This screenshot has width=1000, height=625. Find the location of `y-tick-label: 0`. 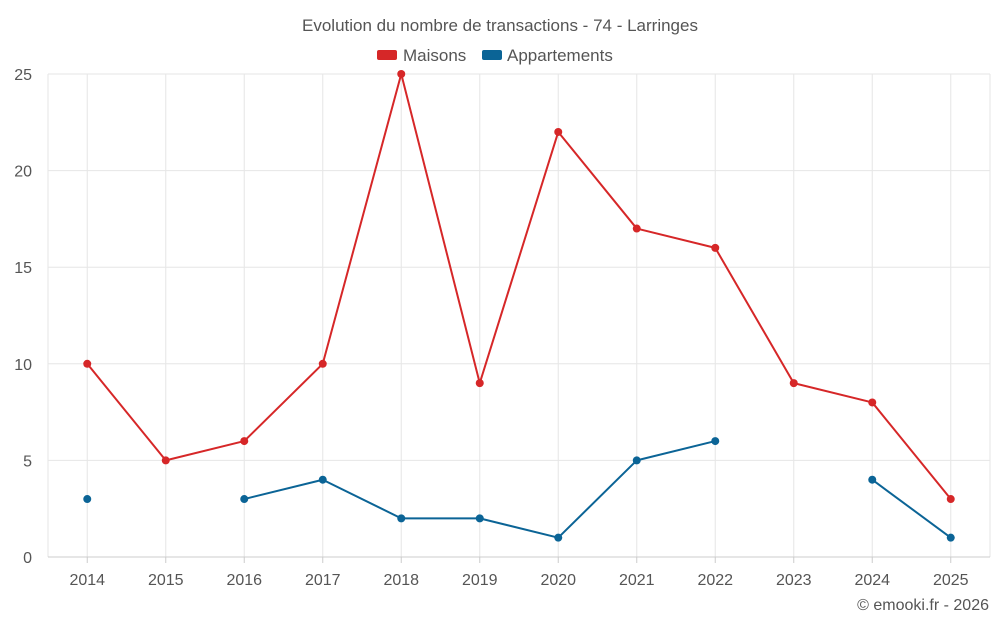

y-tick-label: 0 is located at coordinates (27, 558).